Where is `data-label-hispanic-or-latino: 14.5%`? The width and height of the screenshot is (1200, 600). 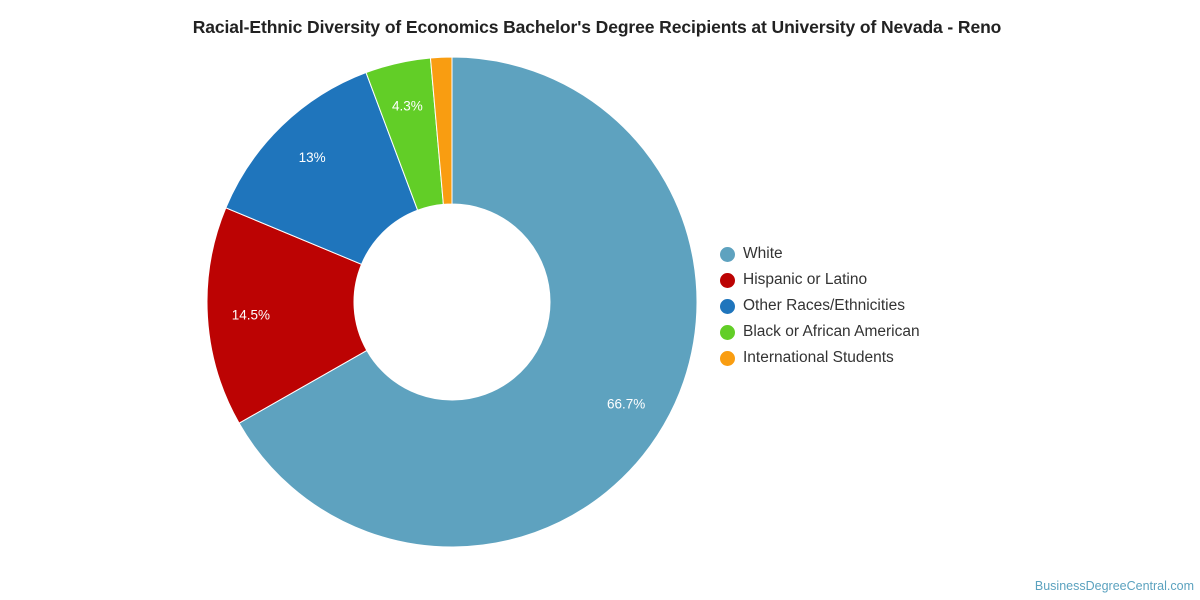
data-label-hispanic-or-latino: 14.5% is located at coordinates (251, 314).